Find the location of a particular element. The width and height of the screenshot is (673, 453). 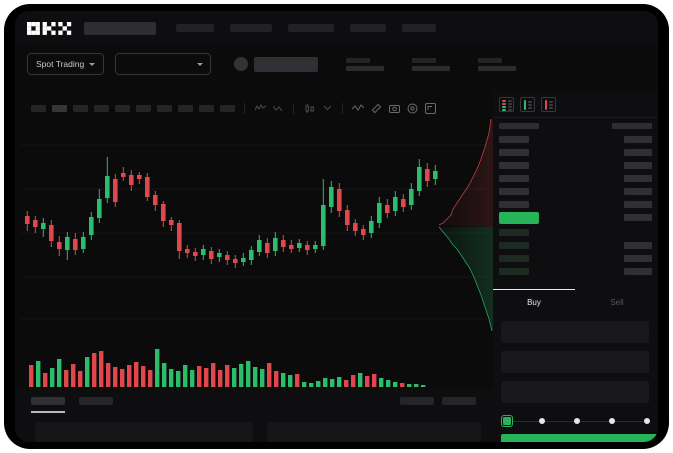

camera-icon is located at coordinates (394, 108).